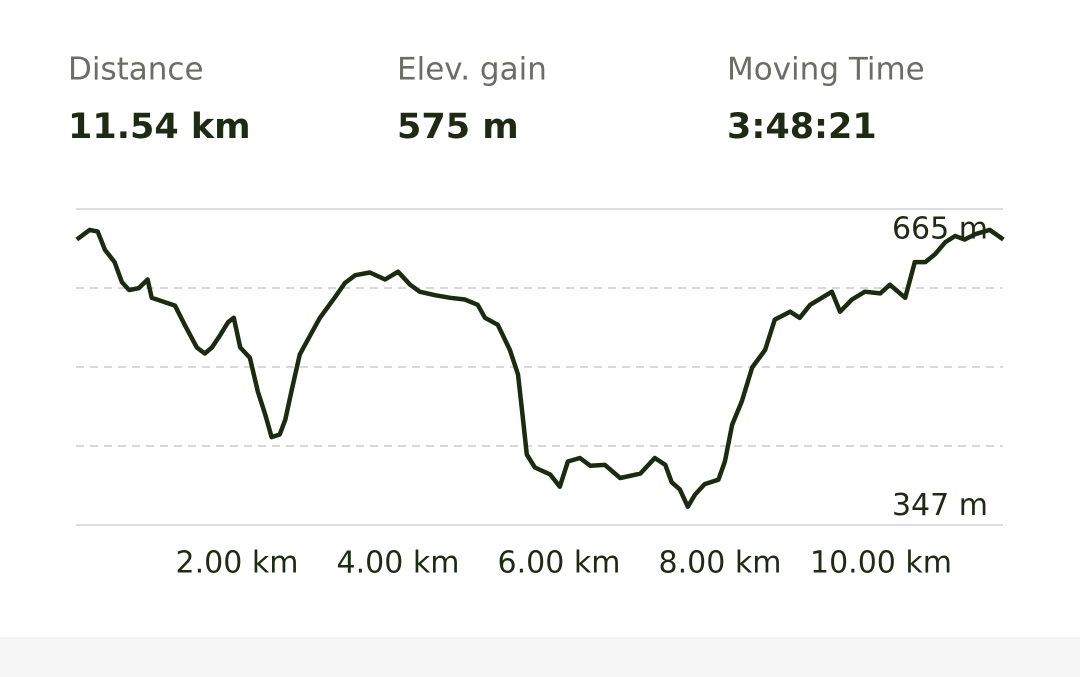  What do you see at coordinates (159, 127) in the screenshot?
I see `stat-value: 11.54 km` at bounding box center [159, 127].